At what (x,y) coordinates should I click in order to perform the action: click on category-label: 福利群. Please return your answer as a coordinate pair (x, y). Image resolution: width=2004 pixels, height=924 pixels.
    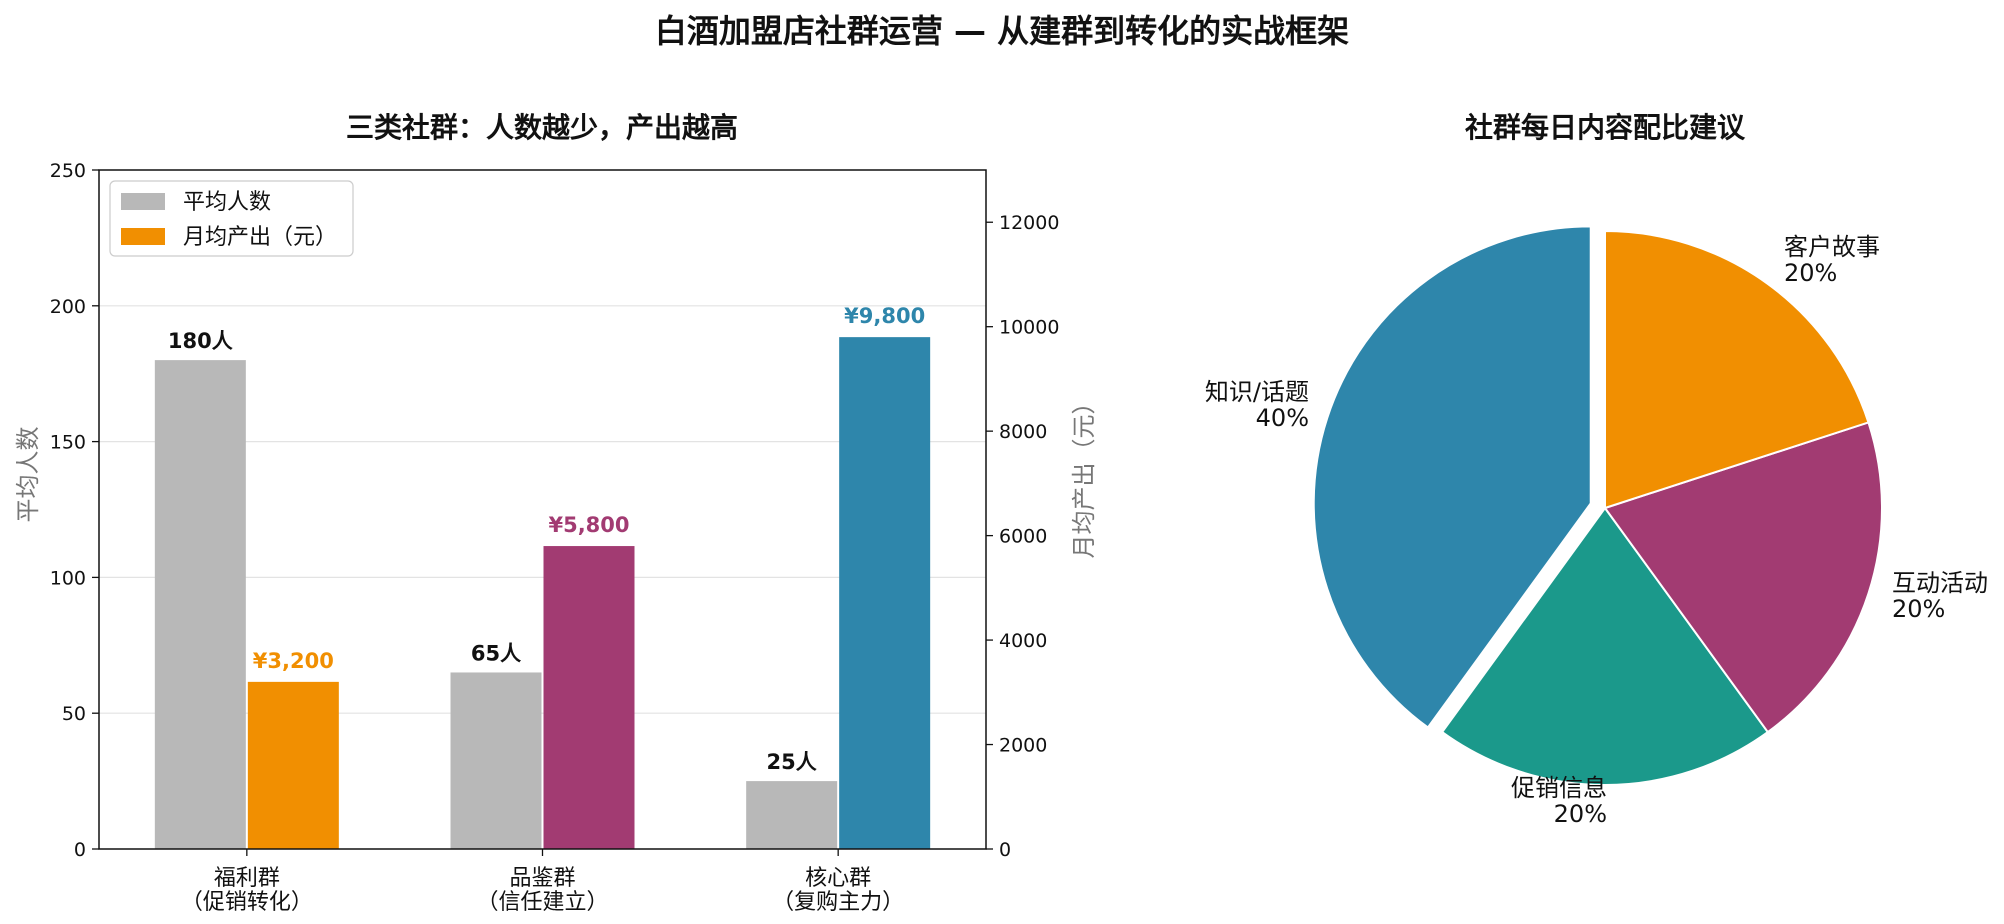
    Looking at the image, I should click on (247, 878).